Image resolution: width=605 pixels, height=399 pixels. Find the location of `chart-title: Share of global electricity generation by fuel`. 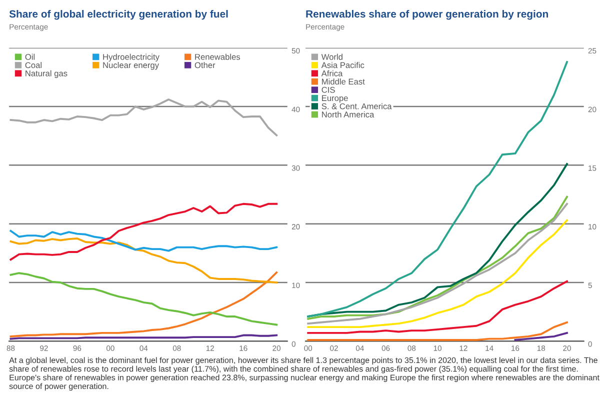

chart-title: Share of global electricity generation by fuel is located at coordinates (118, 15).